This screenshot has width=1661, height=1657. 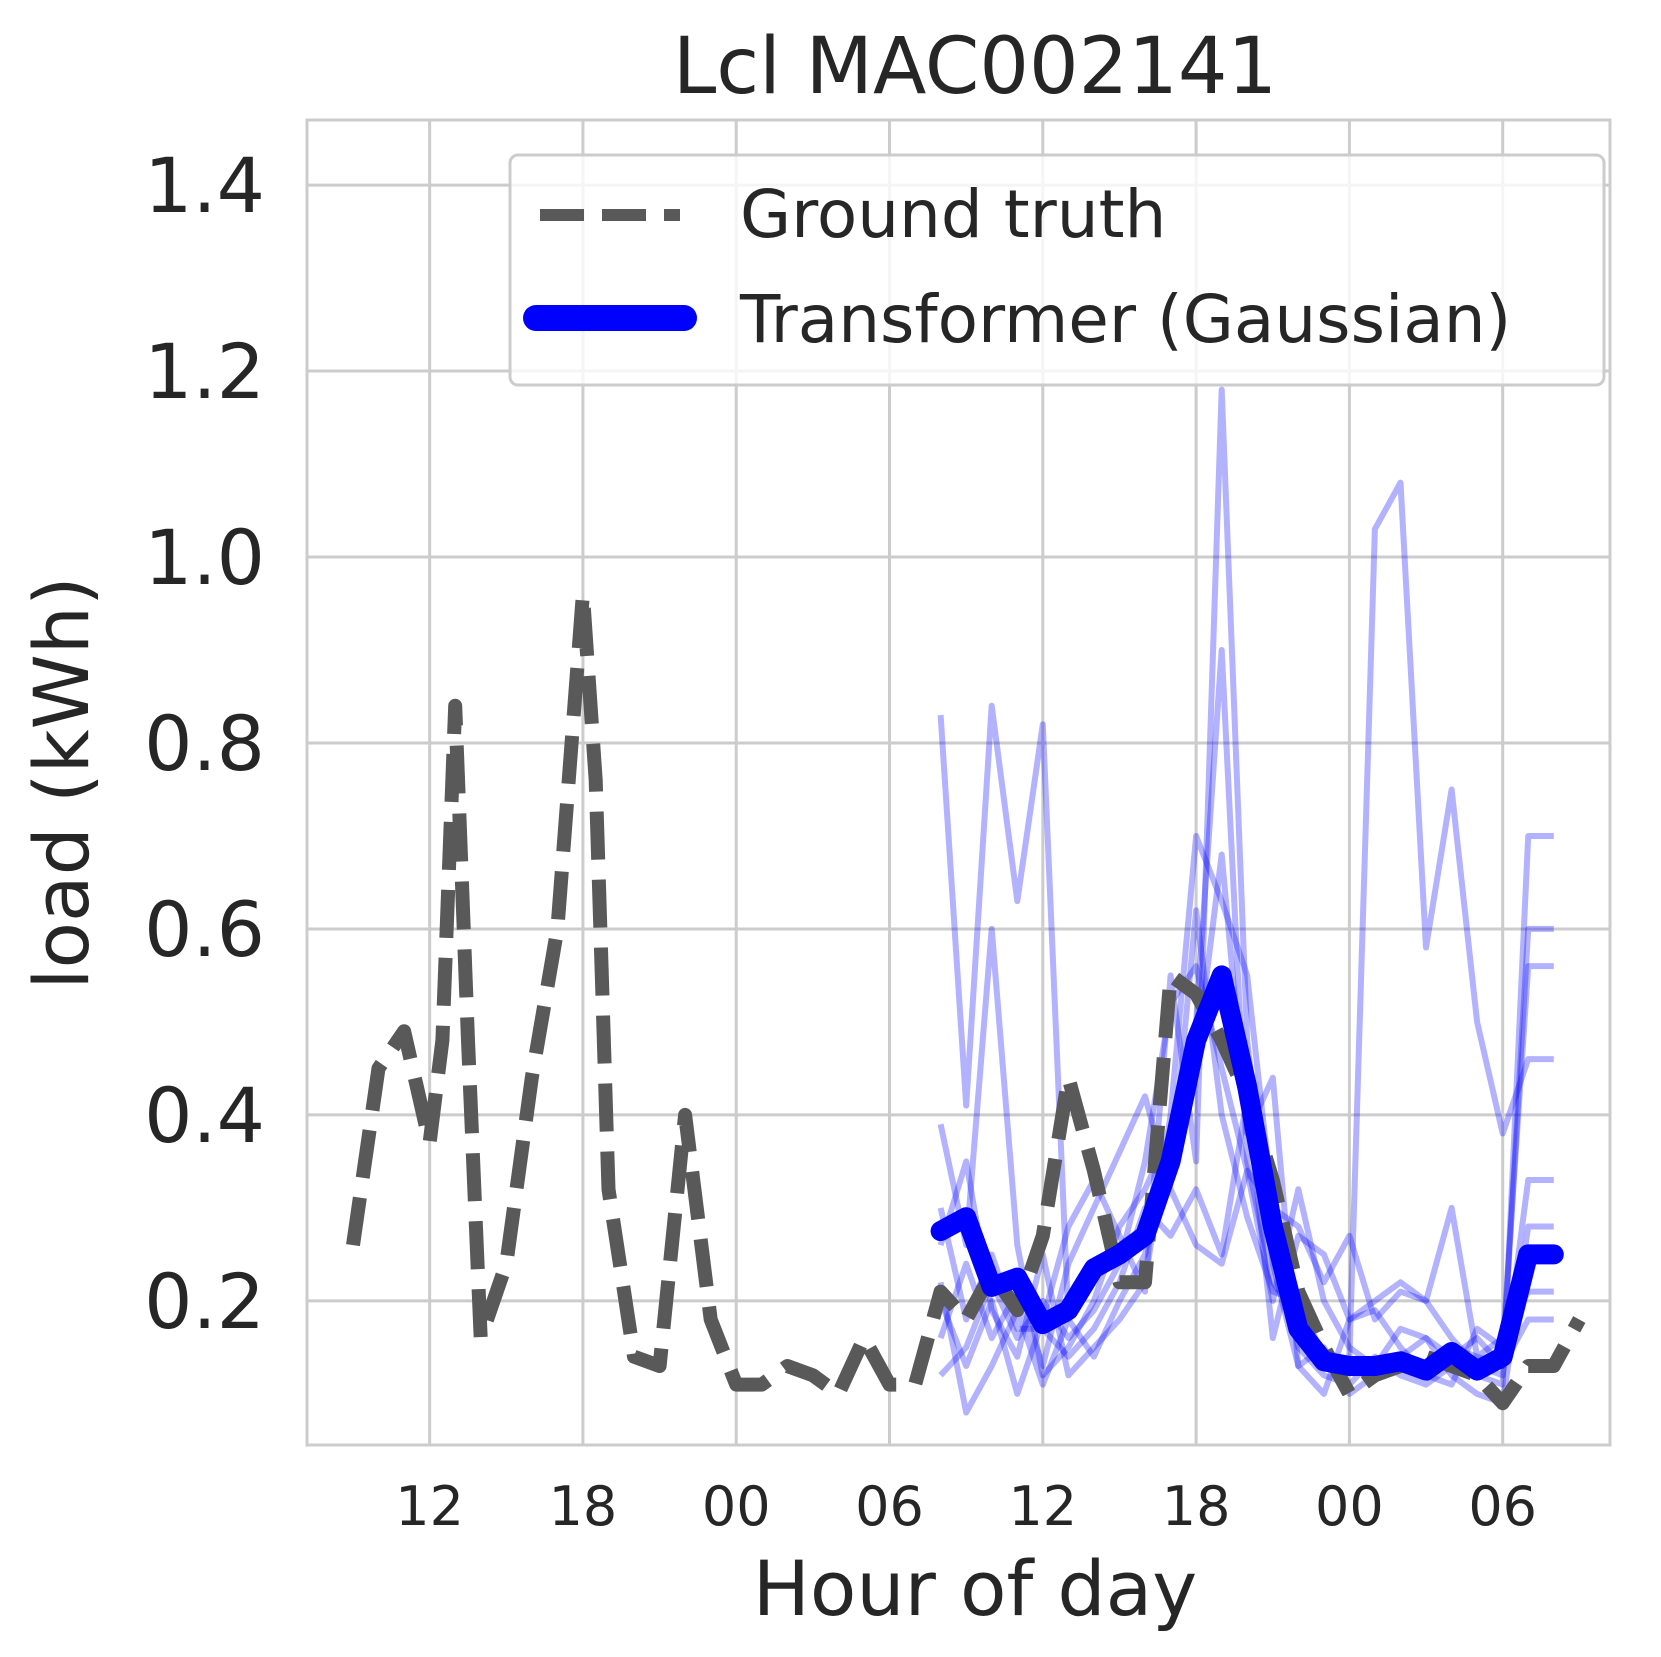 I want to click on y-tick-label: 1.4, so click(x=204, y=185).